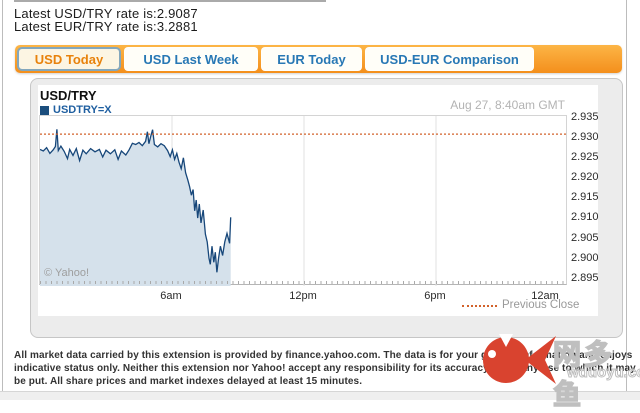 The image size is (640, 413). Describe the element at coordinates (479, 306) in the screenshot. I see `previous-close-key-icon` at that location.